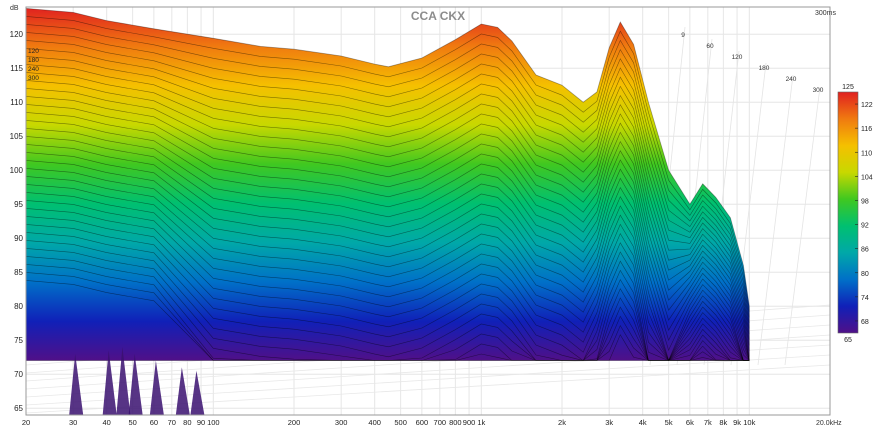 The height and width of the screenshot is (433, 877). Describe the element at coordinates (867, 105) in the screenshot. I see `colorbar-tick-label: 122` at that location.